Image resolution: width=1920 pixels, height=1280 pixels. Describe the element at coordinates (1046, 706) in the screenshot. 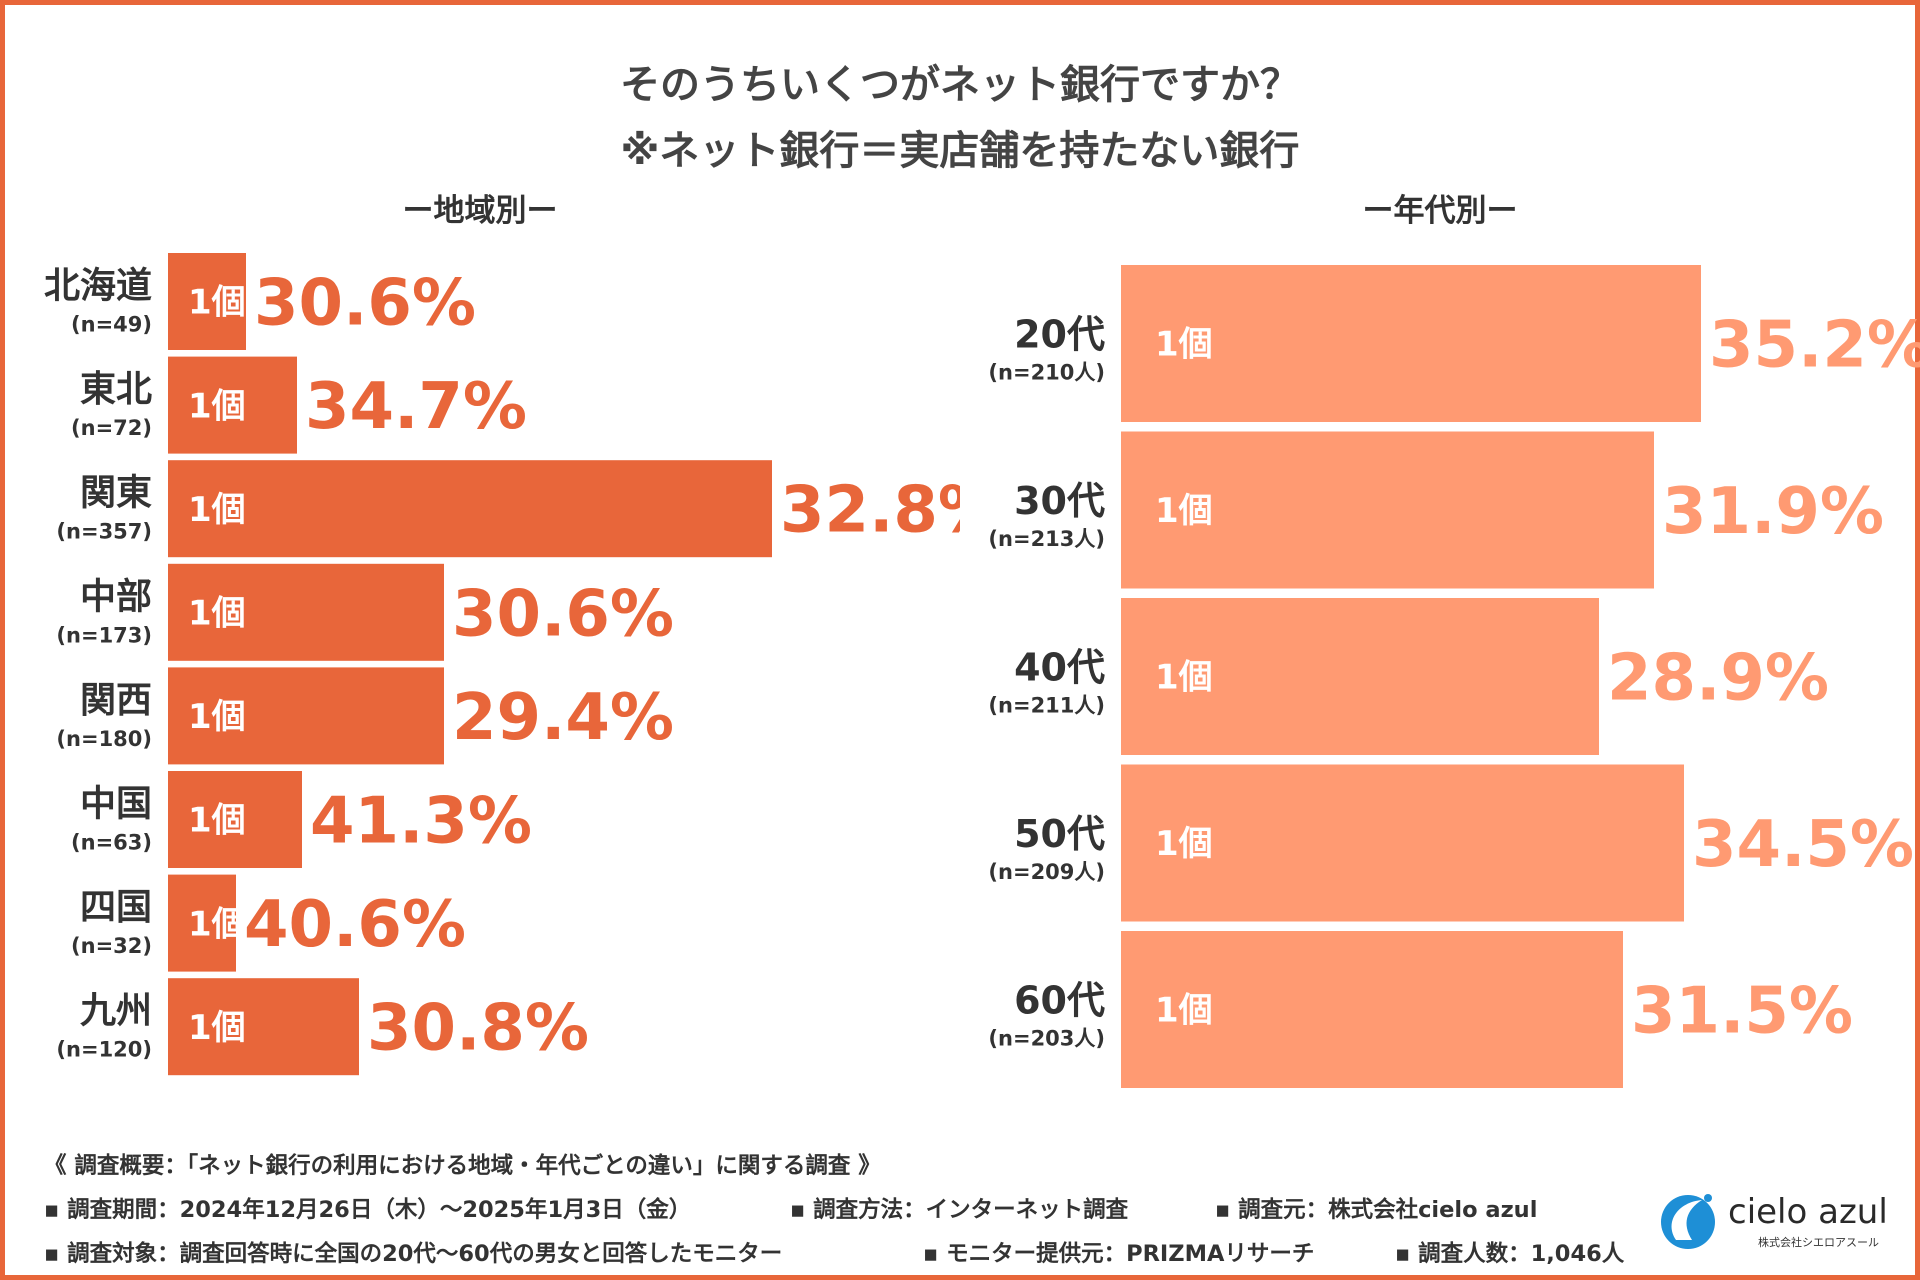

I see `sample-size-label: (n=211人)` at that location.